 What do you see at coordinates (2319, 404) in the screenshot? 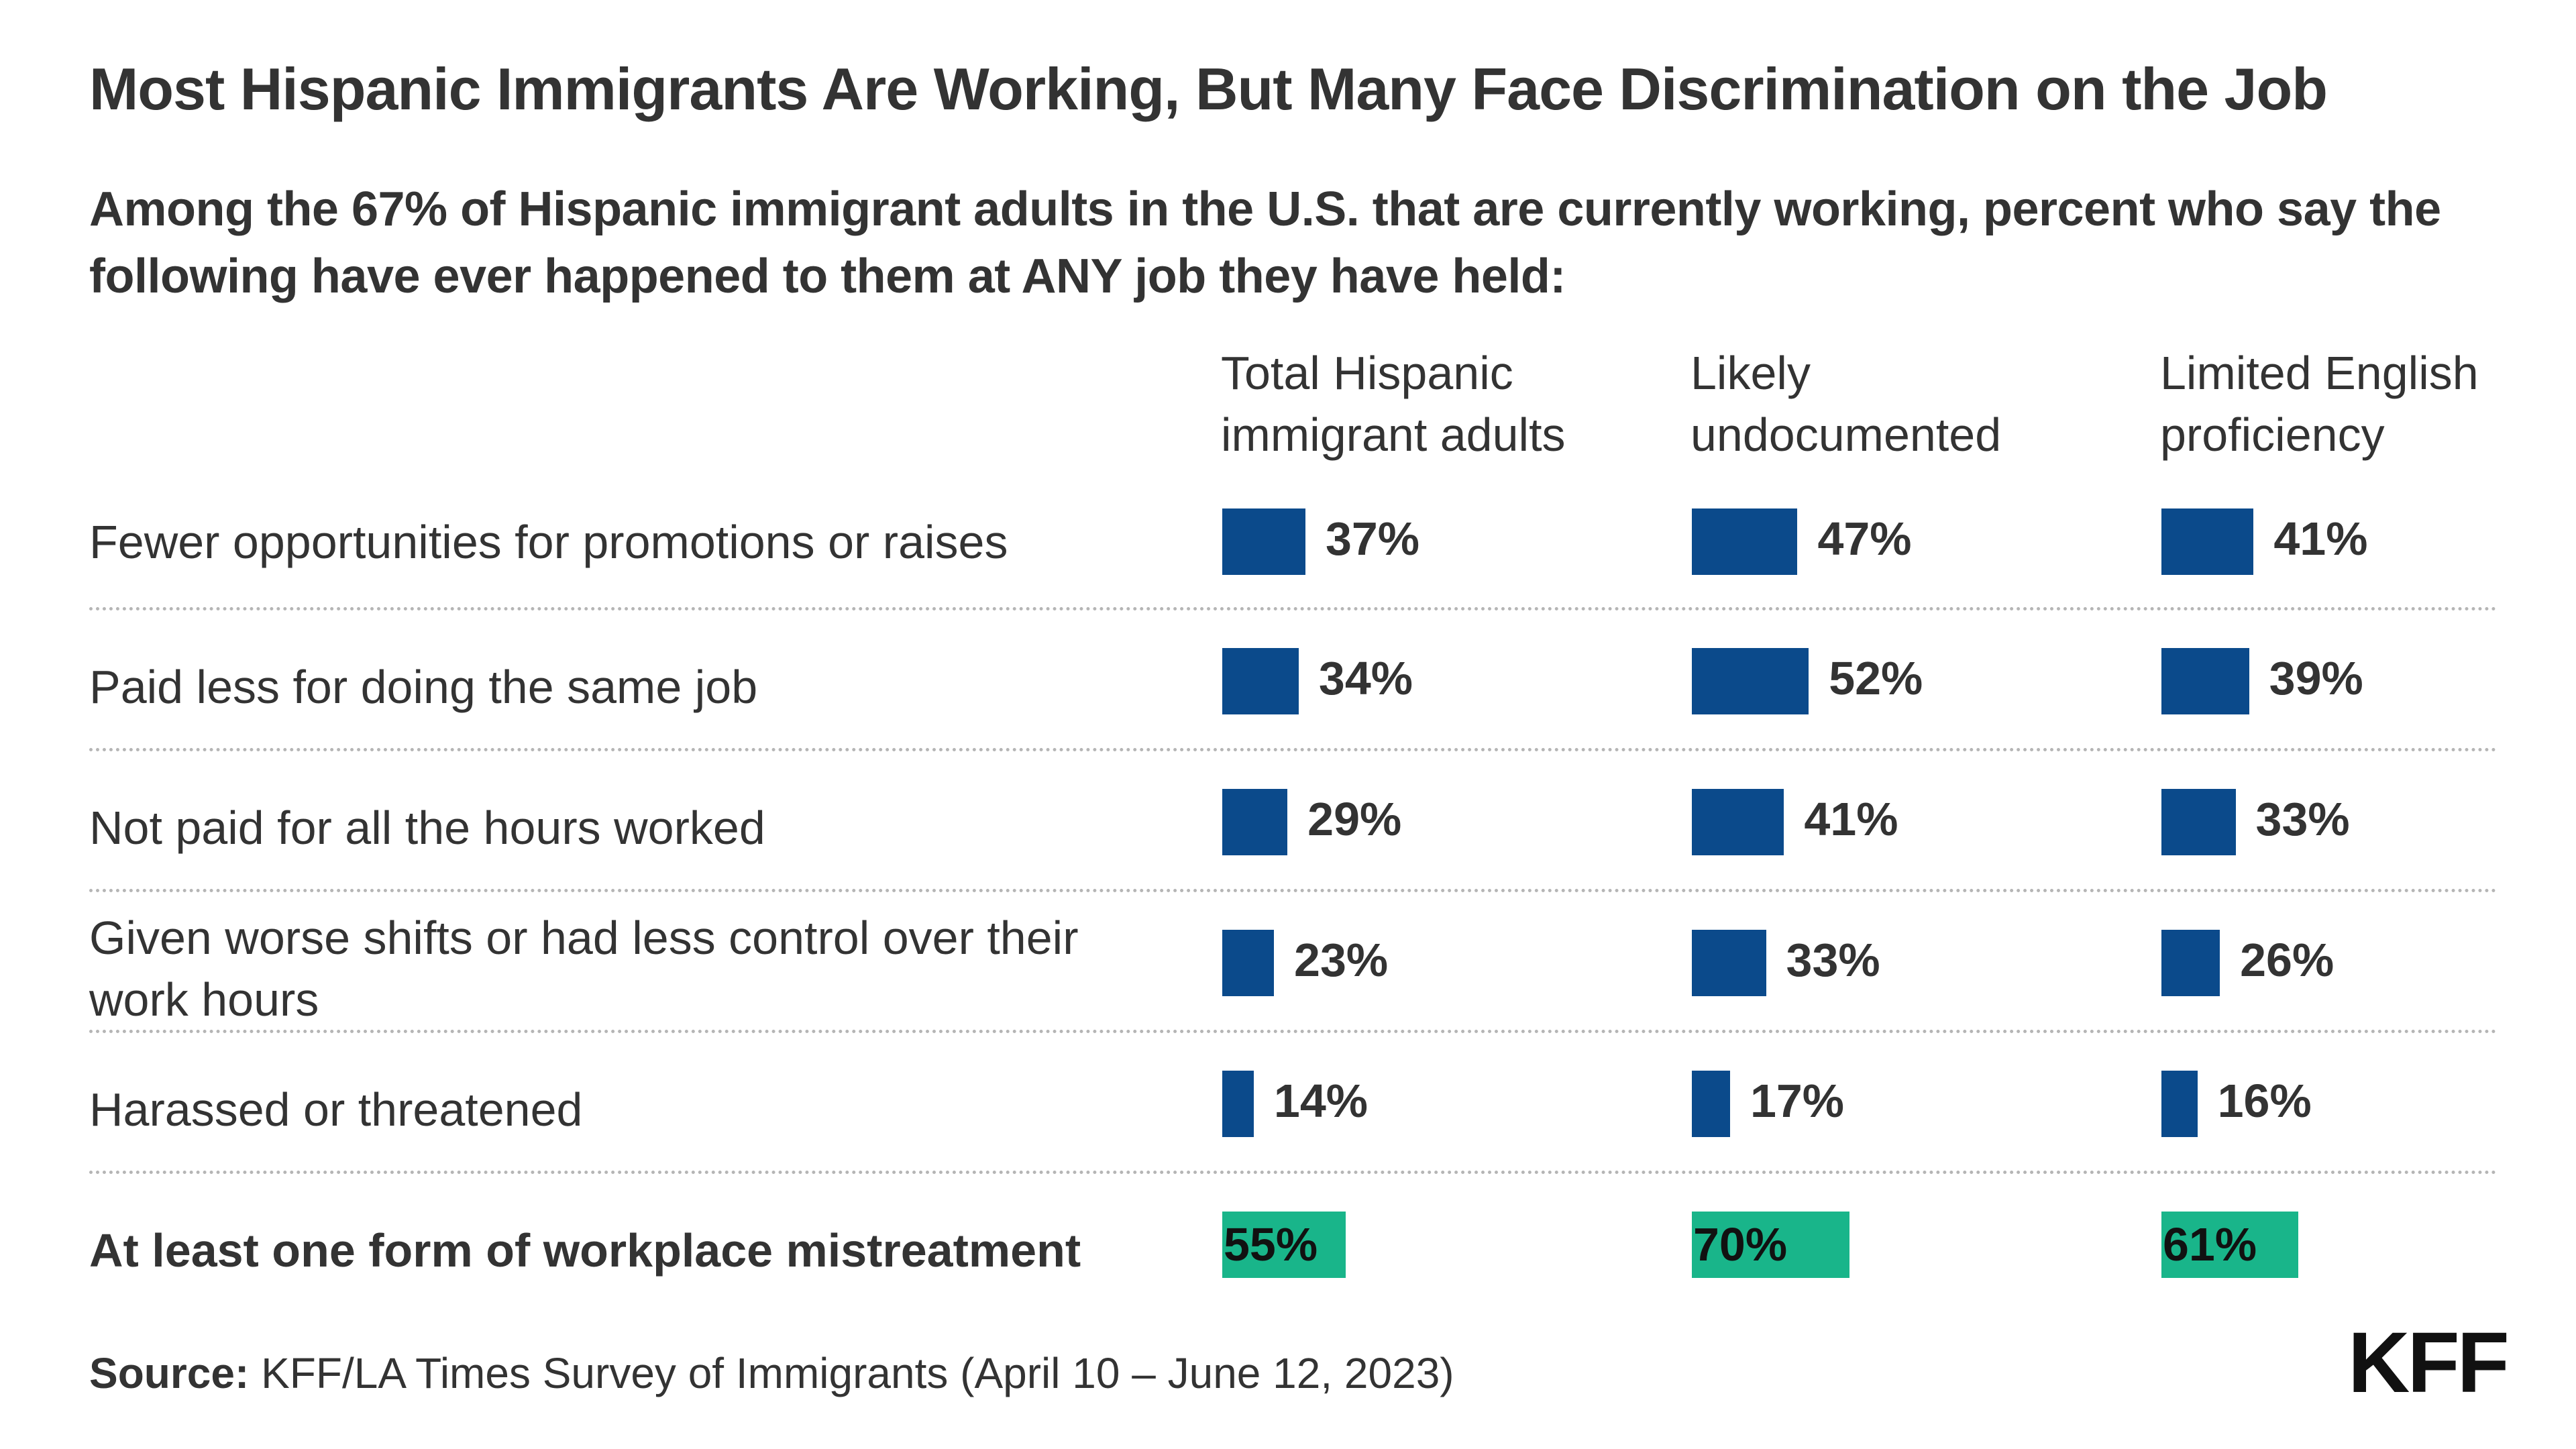
I see `column-header-limited-english: Limited English proficiency` at bounding box center [2319, 404].